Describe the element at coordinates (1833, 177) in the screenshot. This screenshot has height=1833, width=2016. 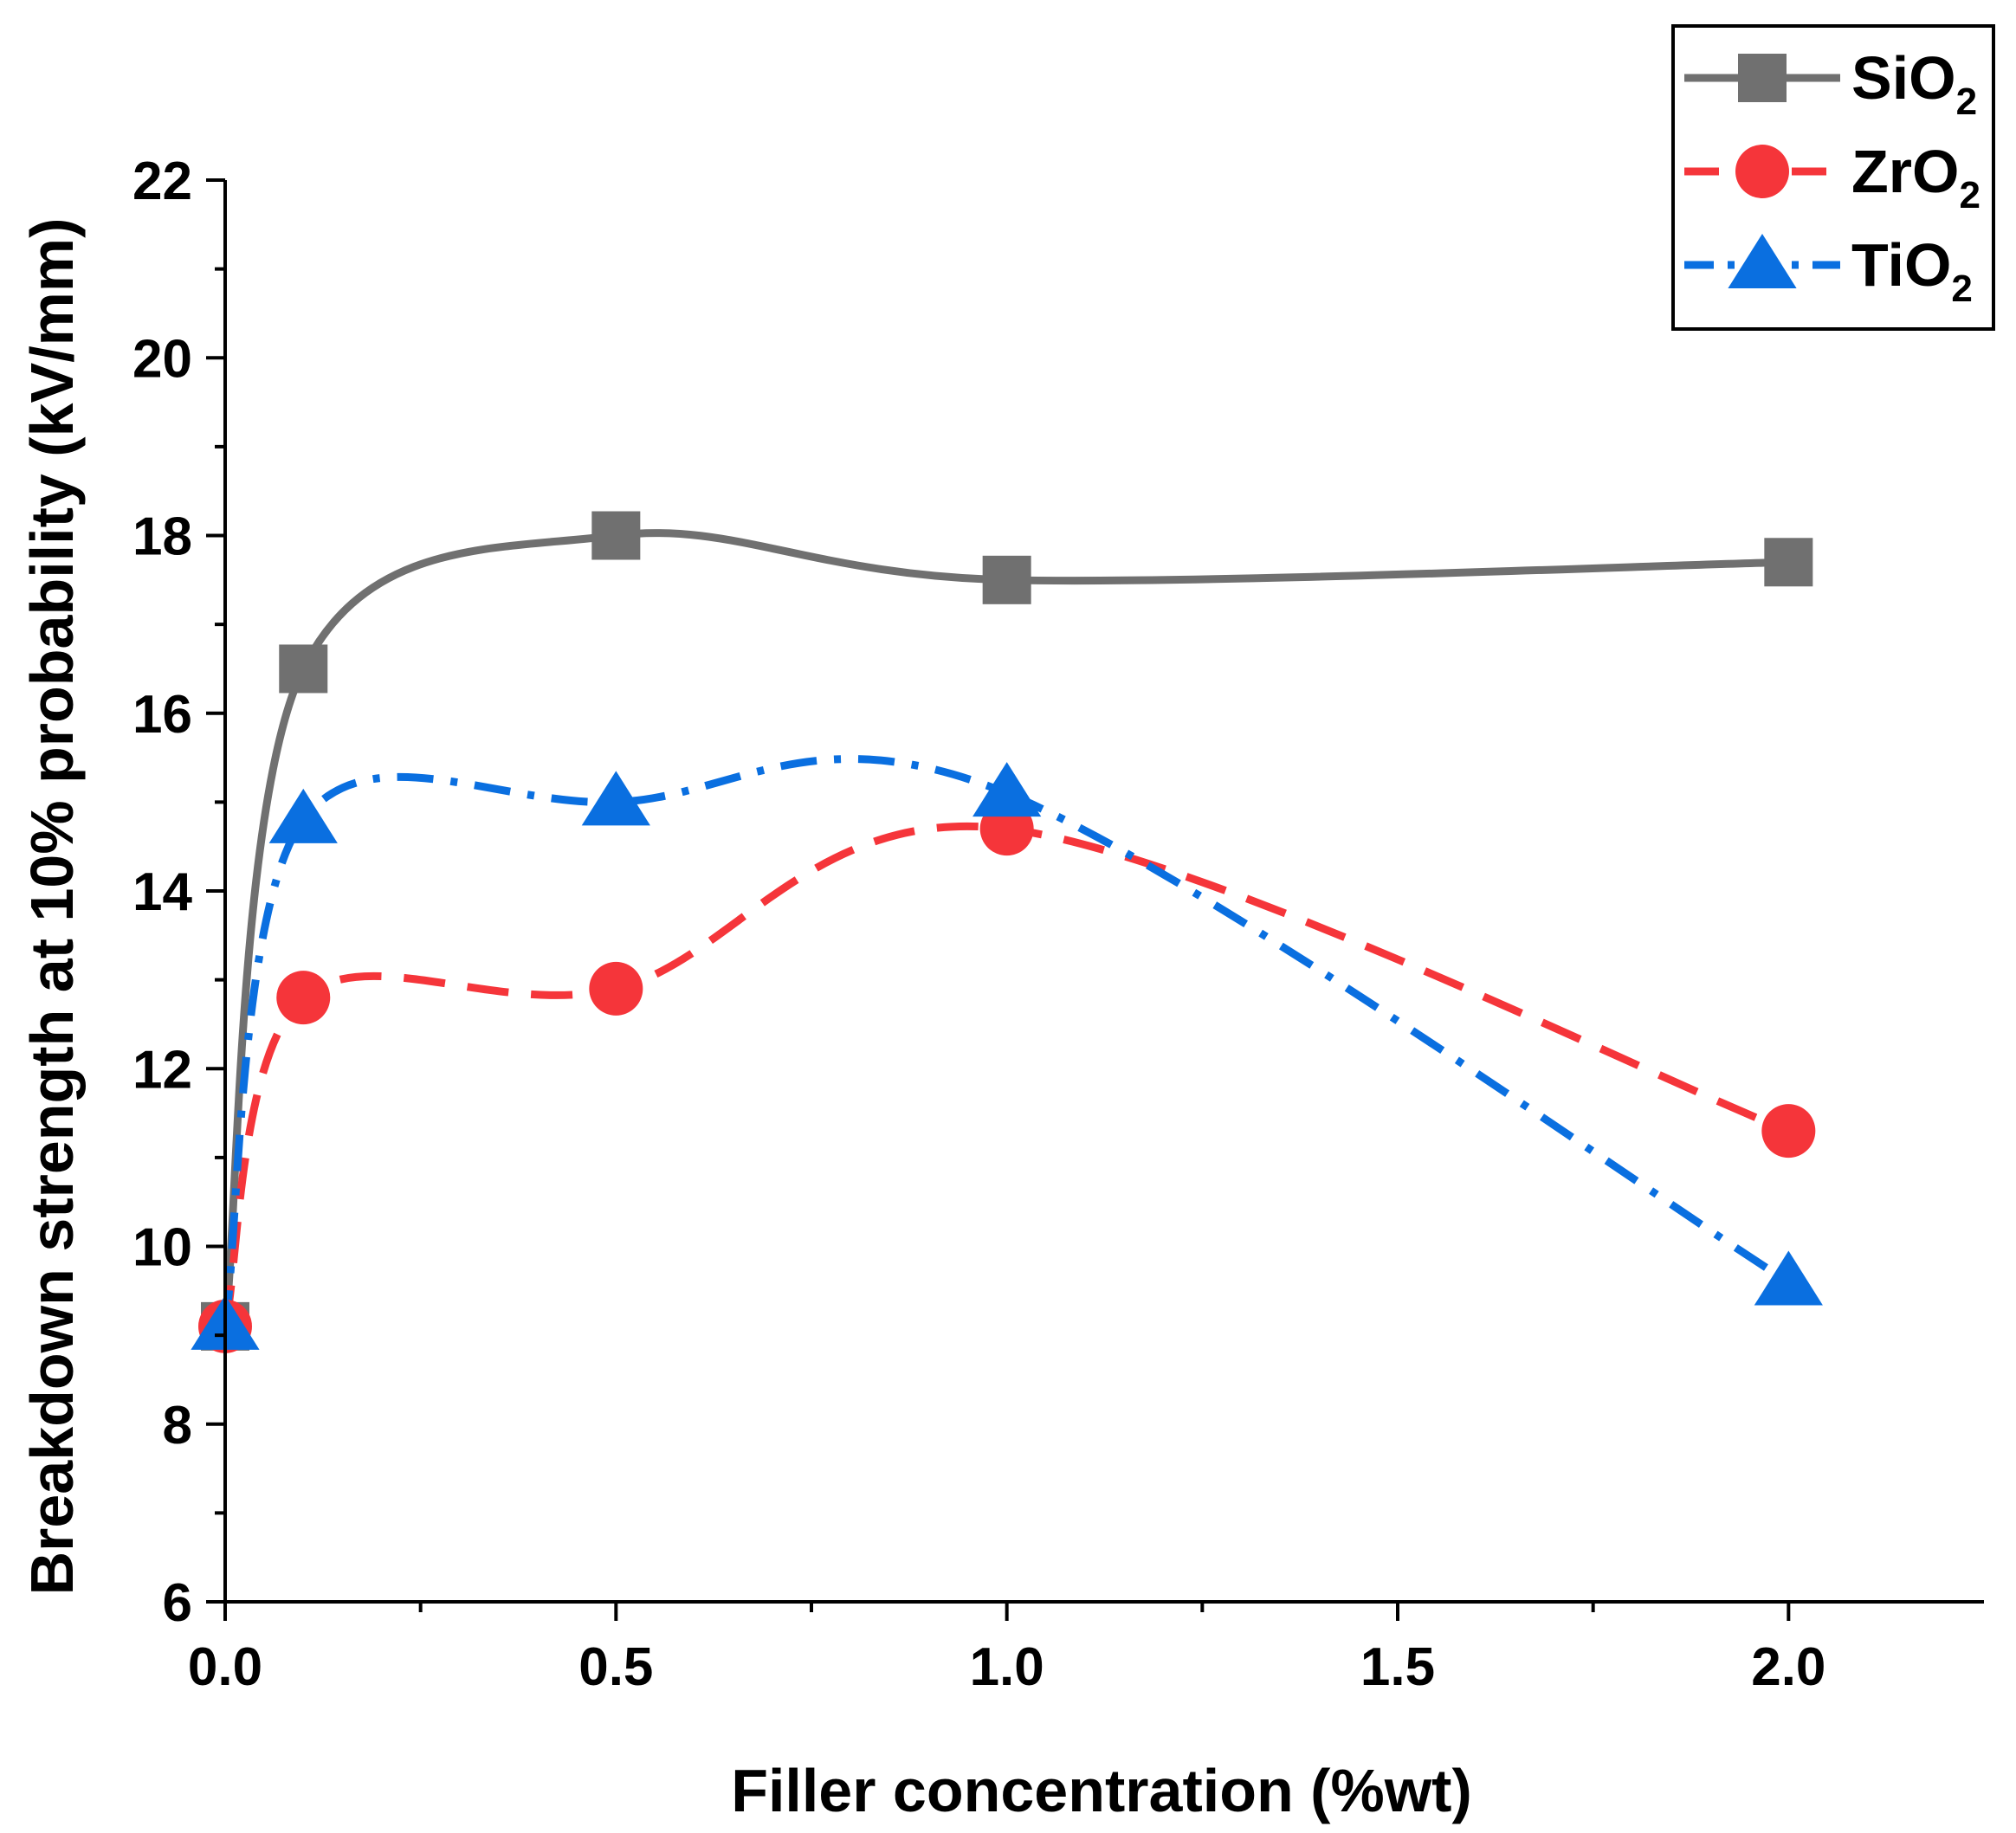
I see `legend: SiO2 ZrO2 TiO2` at that location.